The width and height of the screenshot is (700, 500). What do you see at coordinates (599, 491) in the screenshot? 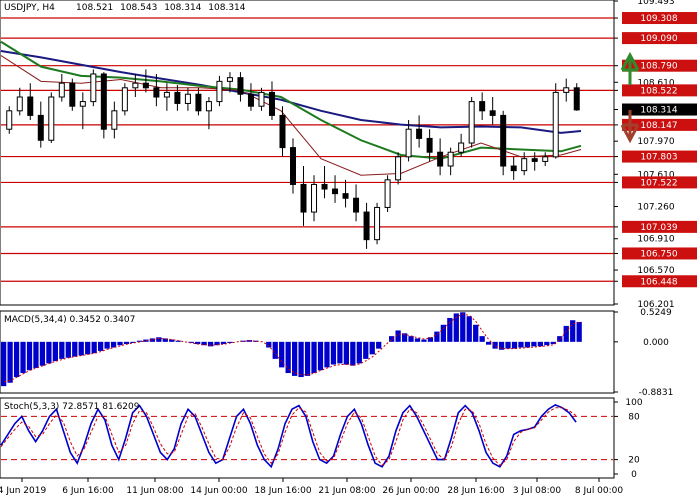
I see `time-tick-label: 8 Jul 00:00` at bounding box center [599, 491].